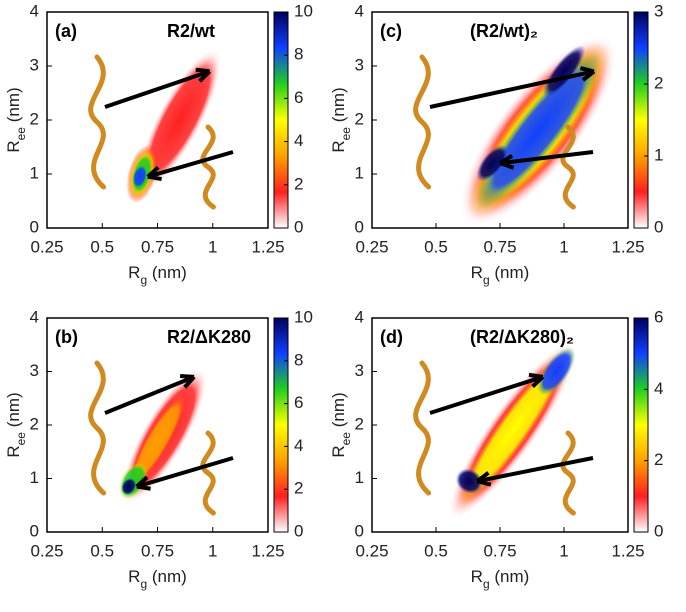 The image size is (686, 612). I want to click on panel-label: (b), so click(66, 337).